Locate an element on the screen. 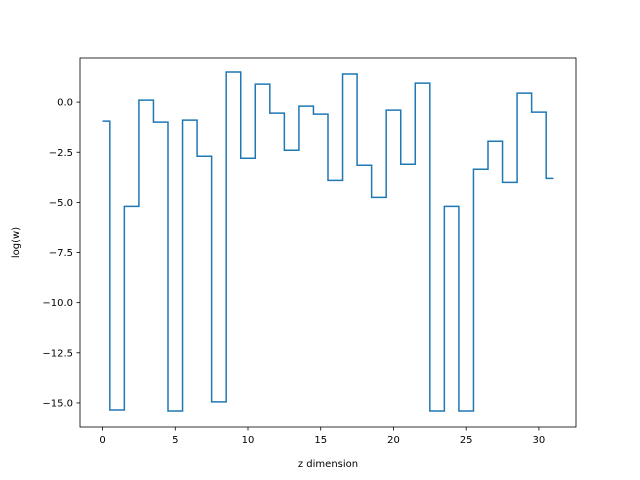 This screenshot has height=480, width=640. x-tick-label: 5 is located at coordinates (175, 440).